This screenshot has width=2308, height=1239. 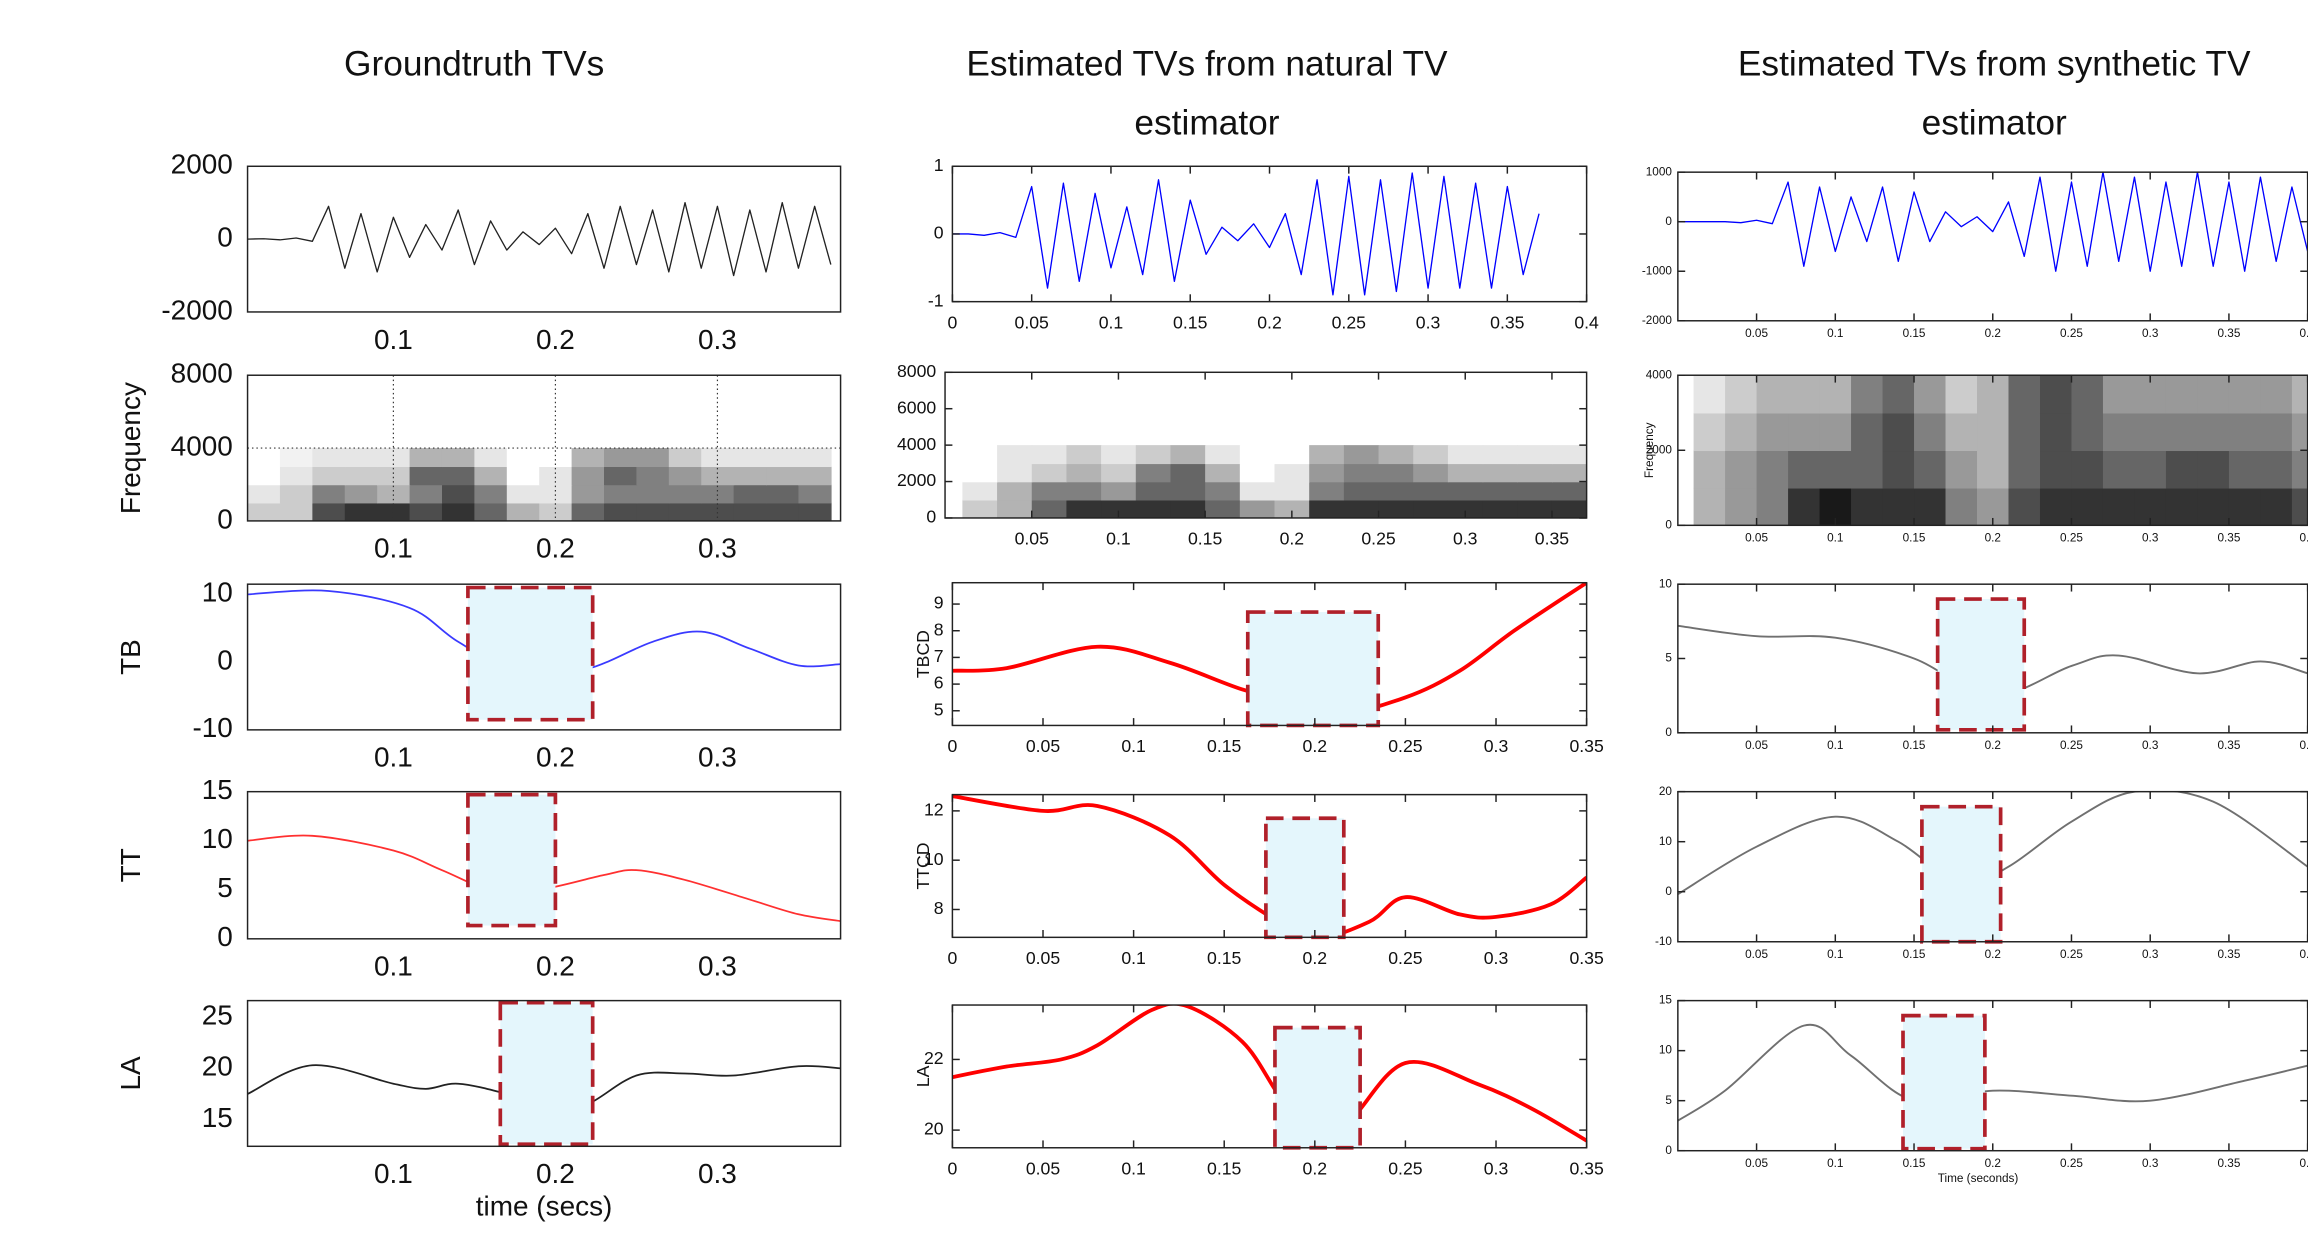 What do you see at coordinates (544, 448) in the screenshot?
I see `plot-frame` at bounding box center [544, 448].